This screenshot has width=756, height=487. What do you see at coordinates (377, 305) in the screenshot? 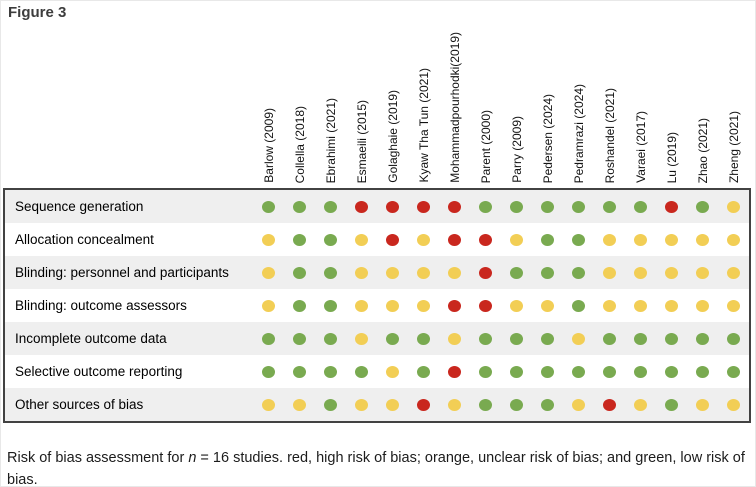
I see `criterion-row: Blinding: outcome assessors` at bounding box center [377, 305].